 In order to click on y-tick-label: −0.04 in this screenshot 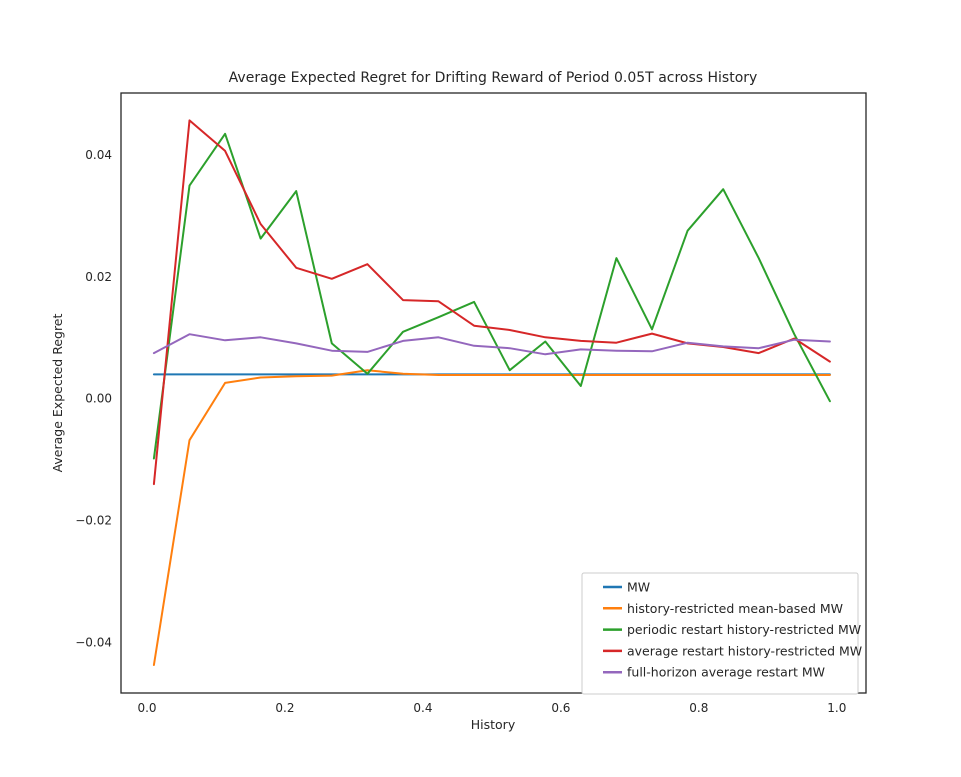, I will do `click(93, 642)`.